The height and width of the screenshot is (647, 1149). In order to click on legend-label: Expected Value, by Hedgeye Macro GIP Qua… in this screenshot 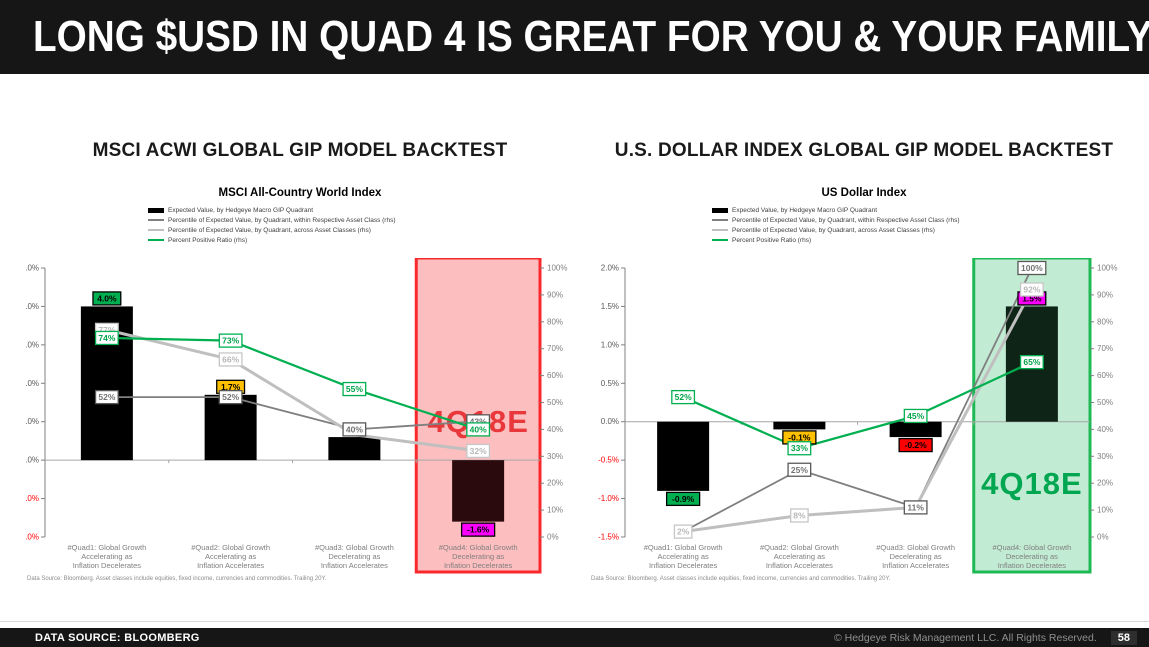, I will do `click(241, 210)`.